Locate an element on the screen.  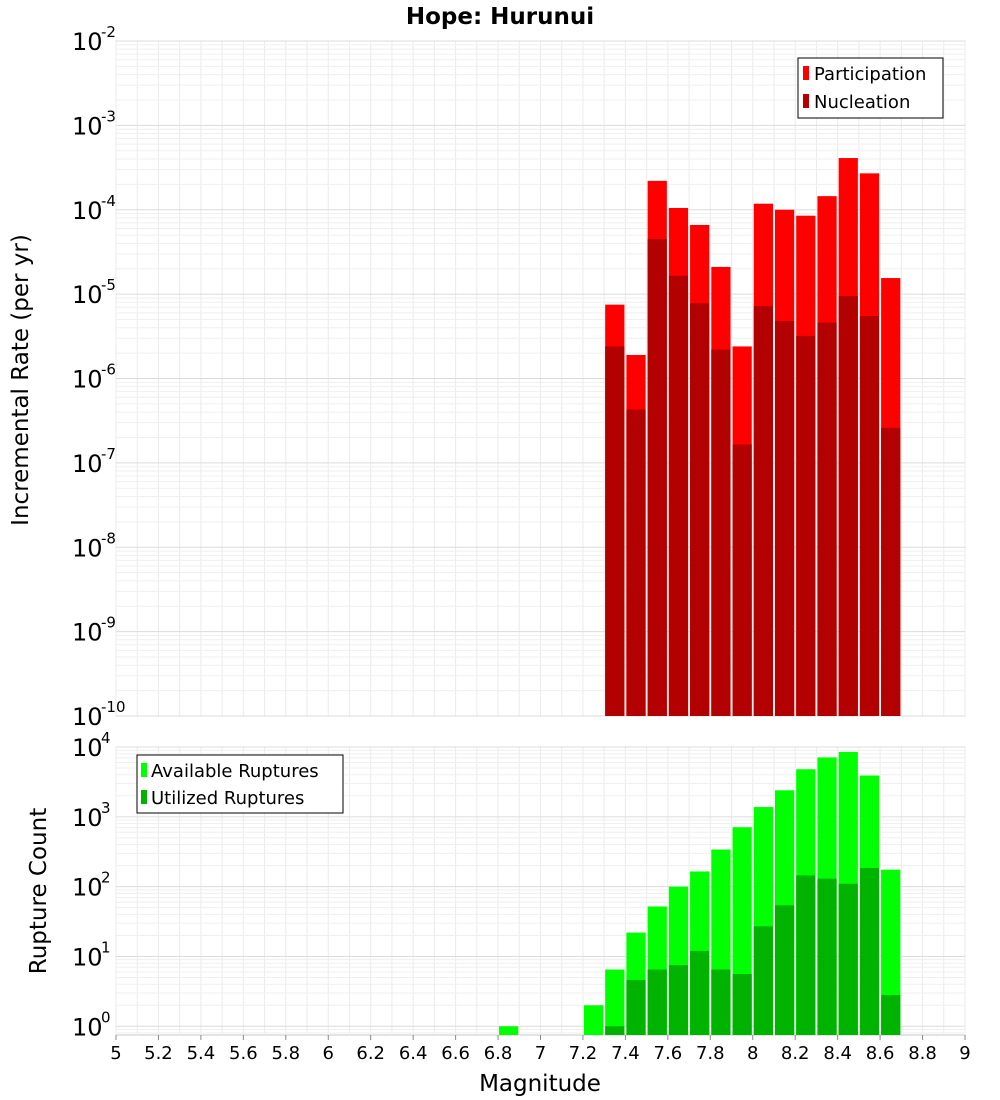
legend-label-available: Available Ruptures is located at coordinates (235, 771).